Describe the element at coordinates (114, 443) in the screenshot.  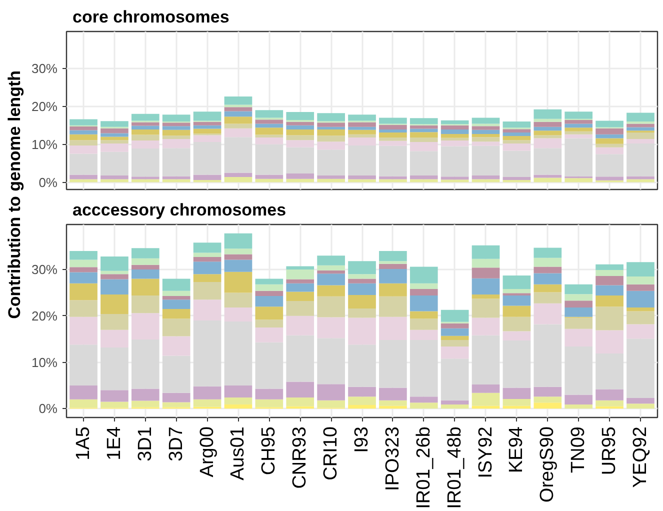
I see `x-tick-label: 1E4` at that location.